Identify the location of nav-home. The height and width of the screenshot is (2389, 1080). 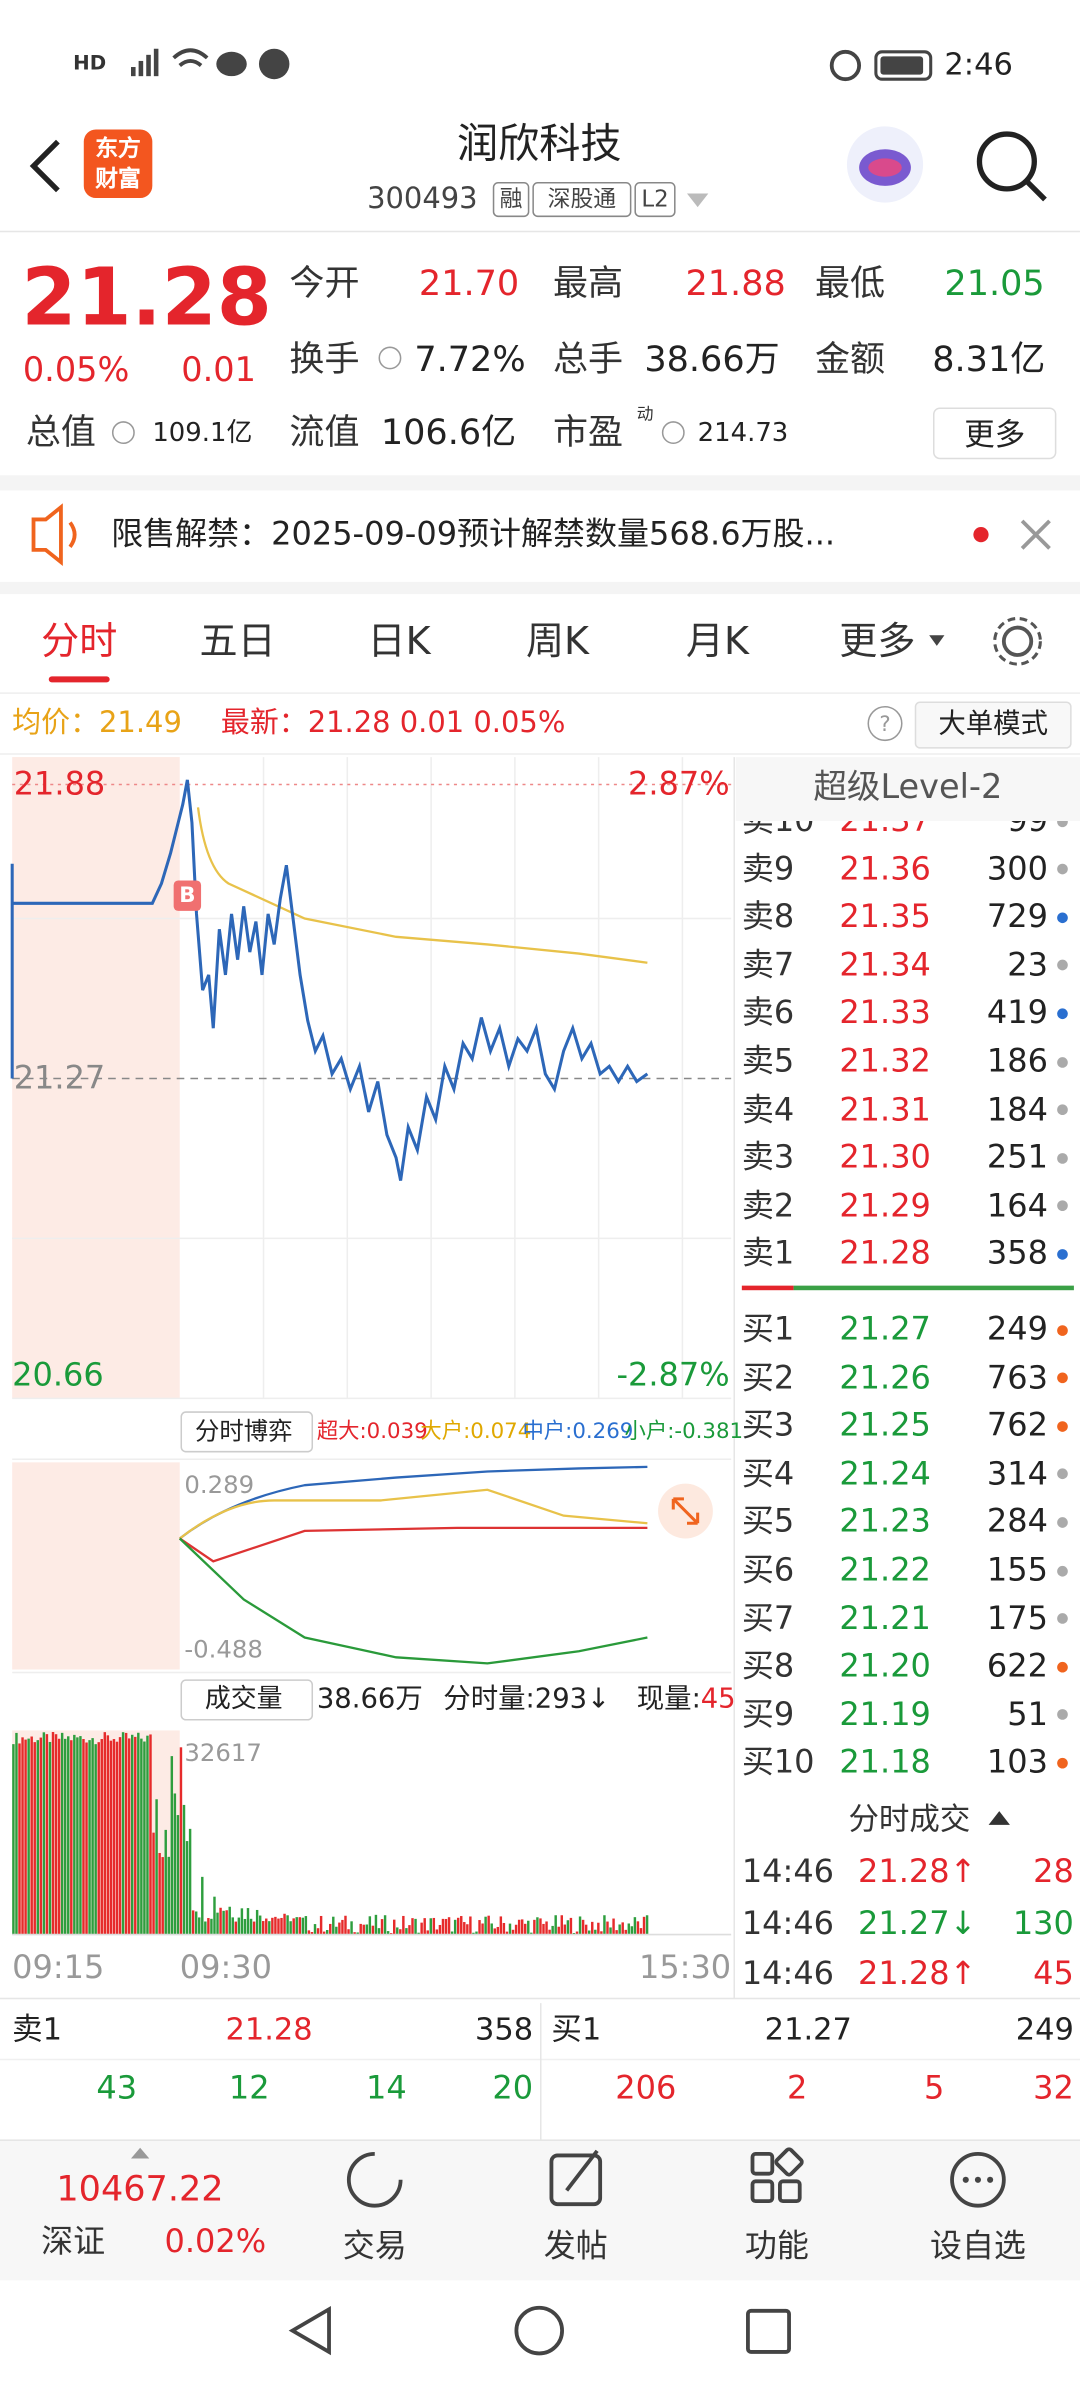
(539, 2330).